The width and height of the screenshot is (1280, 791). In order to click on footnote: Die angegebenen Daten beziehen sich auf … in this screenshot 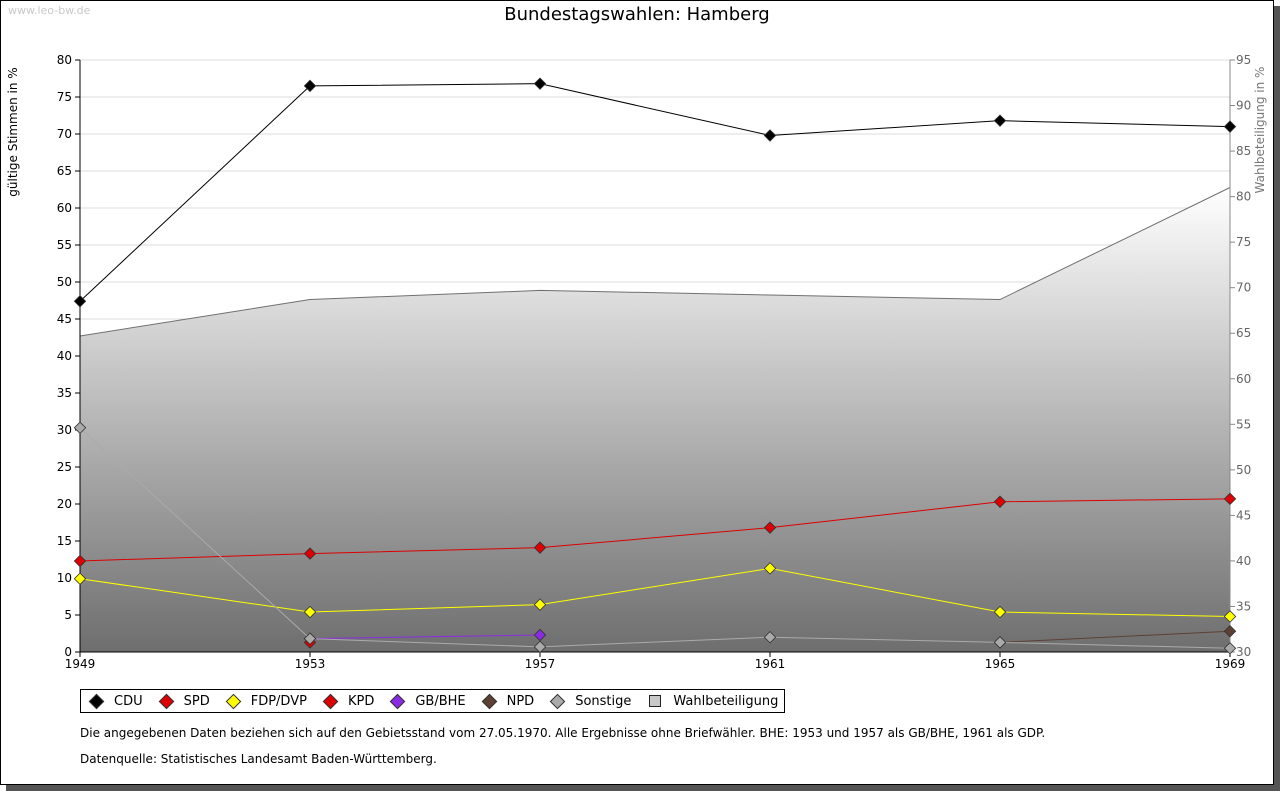, I will do `click(563, 733)`.